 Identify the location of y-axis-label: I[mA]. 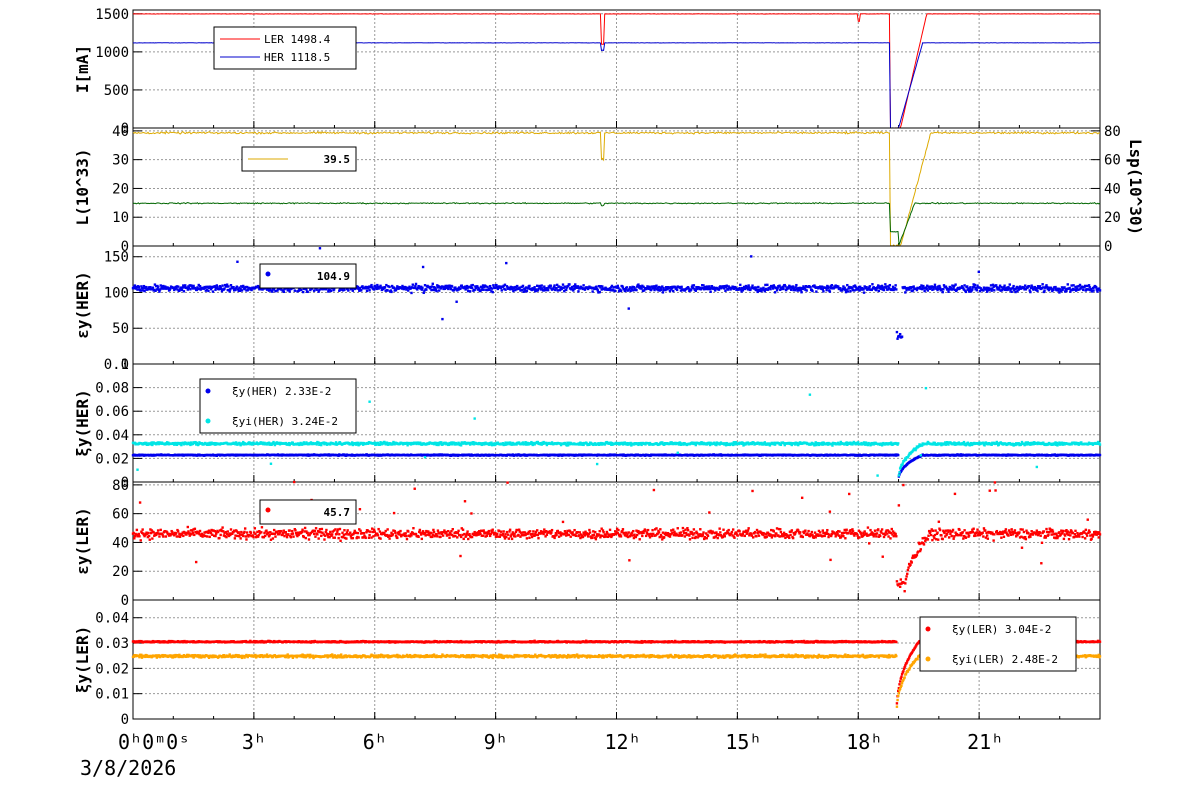
(82, 69).